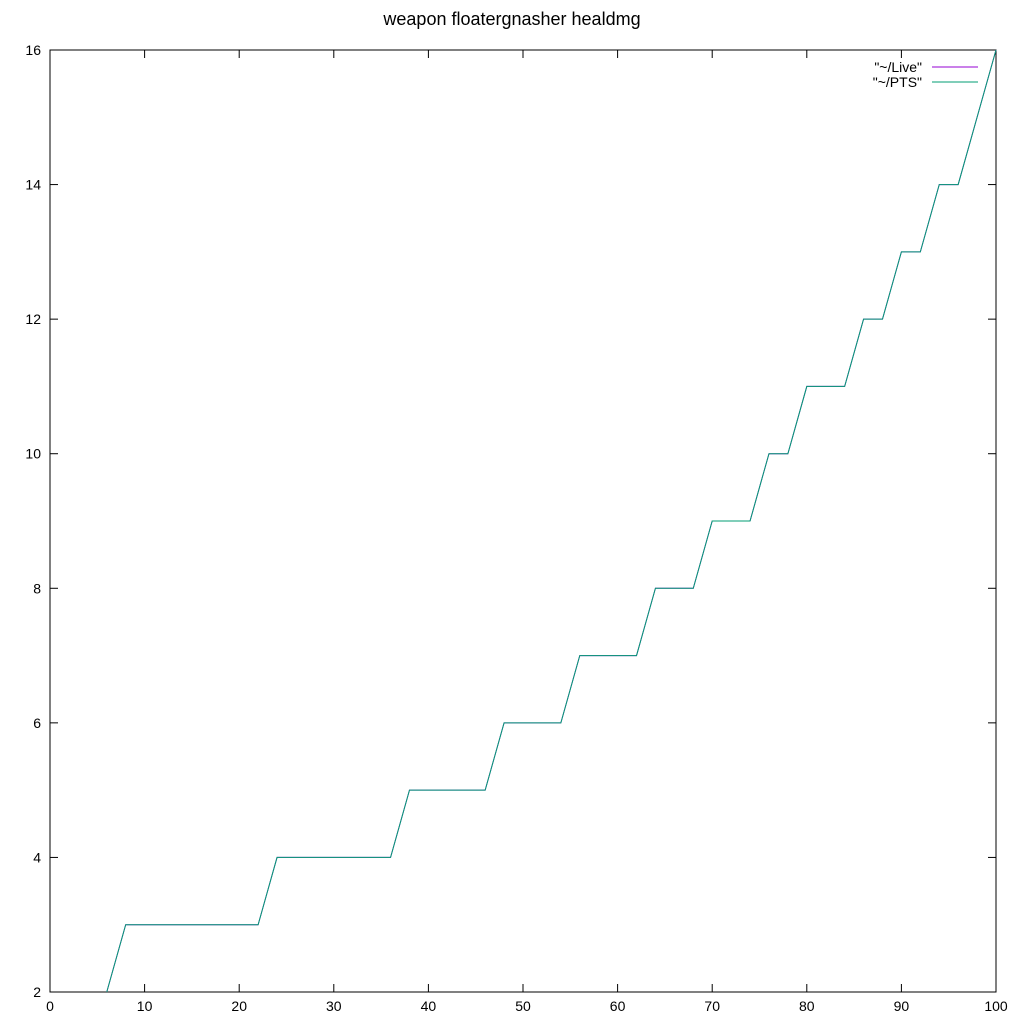 The image size is (1024, 1024). I want to click on y-tick-label: 14, so click(33, 185).